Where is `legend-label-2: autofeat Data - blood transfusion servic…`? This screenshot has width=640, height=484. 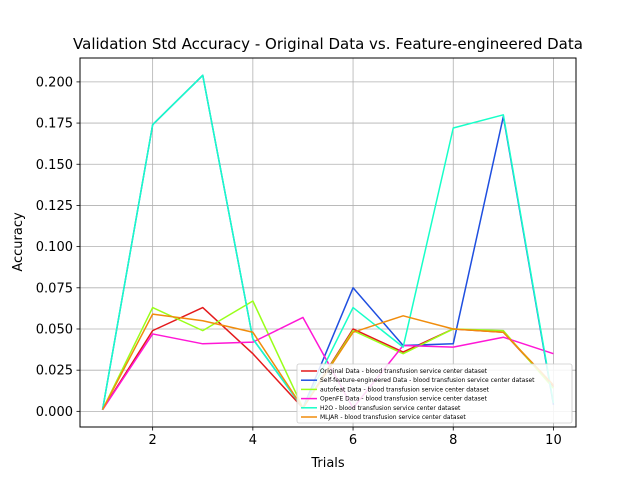
legend-label-2: autofeat Data - blood transfusion servic… is located at coordinates (405, 389).